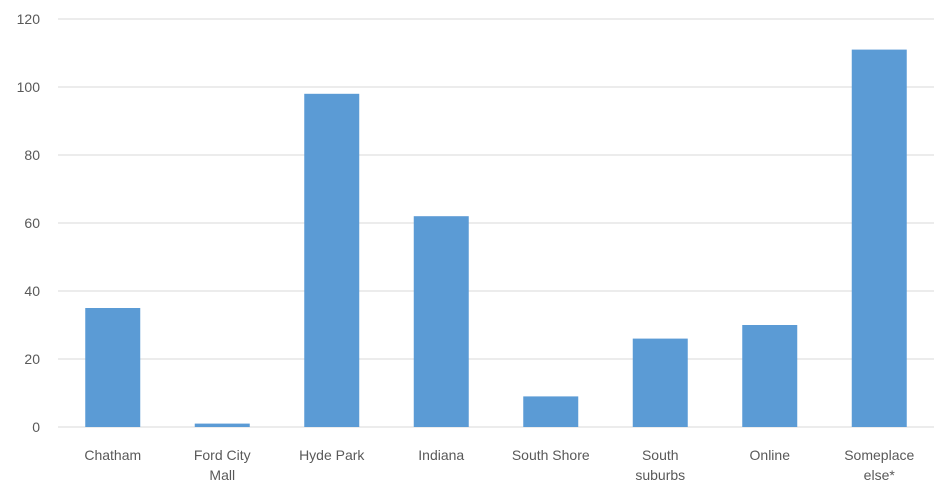 This screenshot has width=934, height=489. Describe the element at coordinates (879, 455) in the screenshot. I see `x-tick-label-line: Someplace` at that location.